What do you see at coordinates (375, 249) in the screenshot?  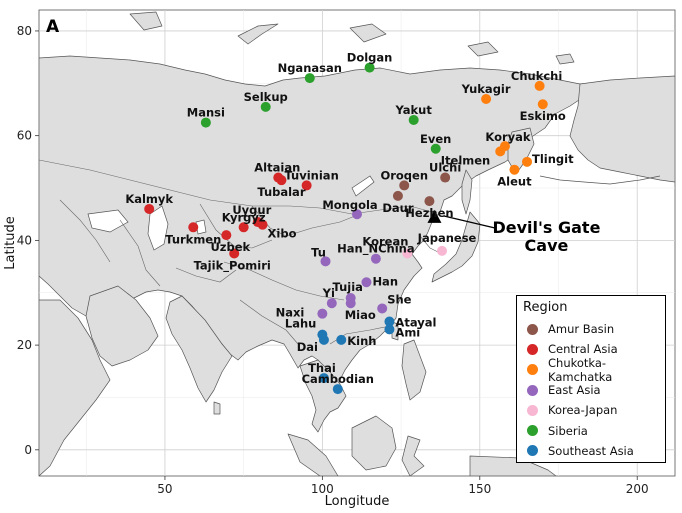 I see `population-label: Han_NChina` at bounding box center [375, 249].